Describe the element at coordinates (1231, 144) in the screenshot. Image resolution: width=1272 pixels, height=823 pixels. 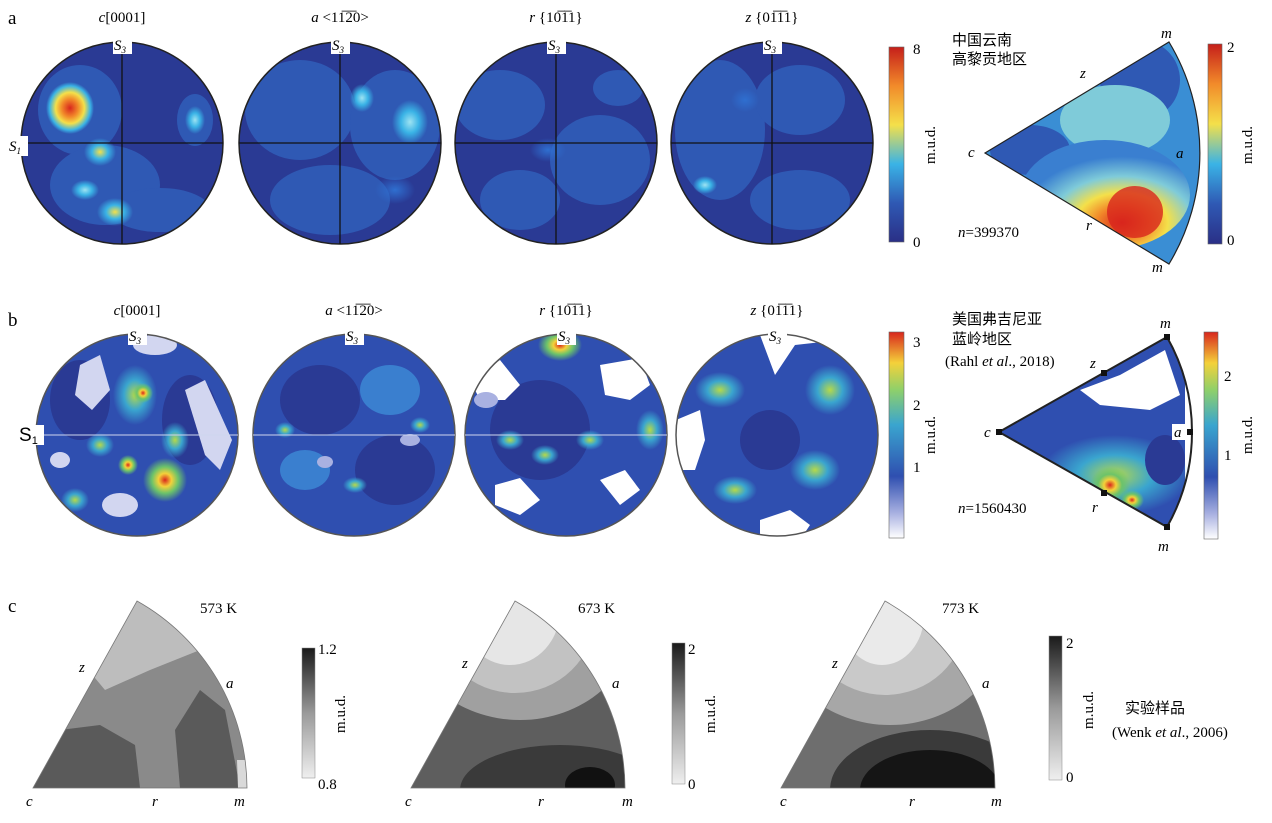
I see `tri-colorbar-a: 2 0 m.u.d.` at that location.